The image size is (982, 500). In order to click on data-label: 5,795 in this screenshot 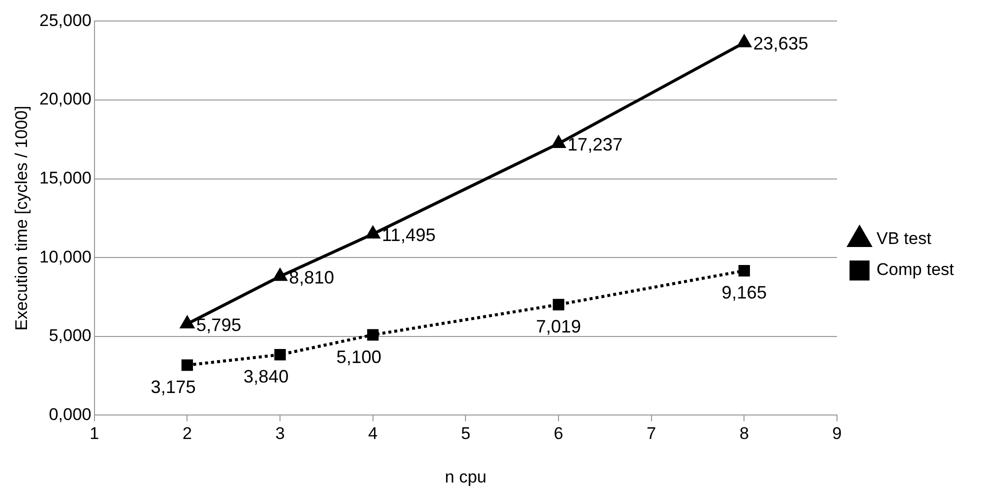, I will do `click(219, 324)`.